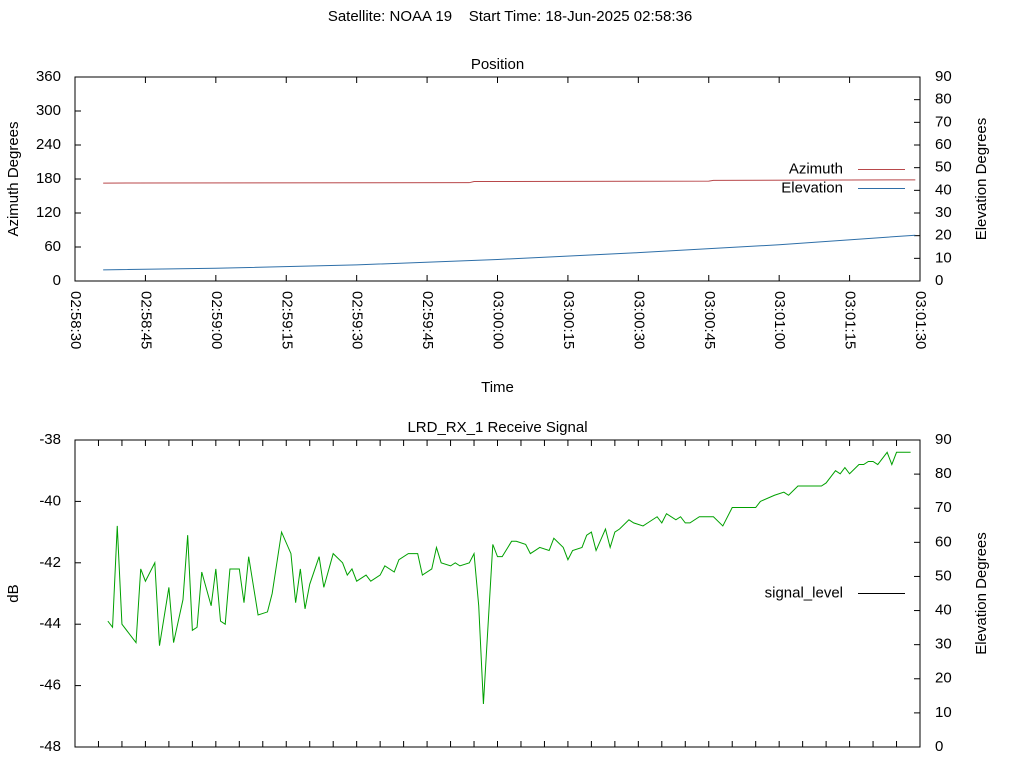 Image resolution: width=1024 pixels, height=768 pixels. What do you see at coordinates (145, 320) in the screenshot?
I see `x-tick-label: 02:58:45` at bounding box center [145, 320].